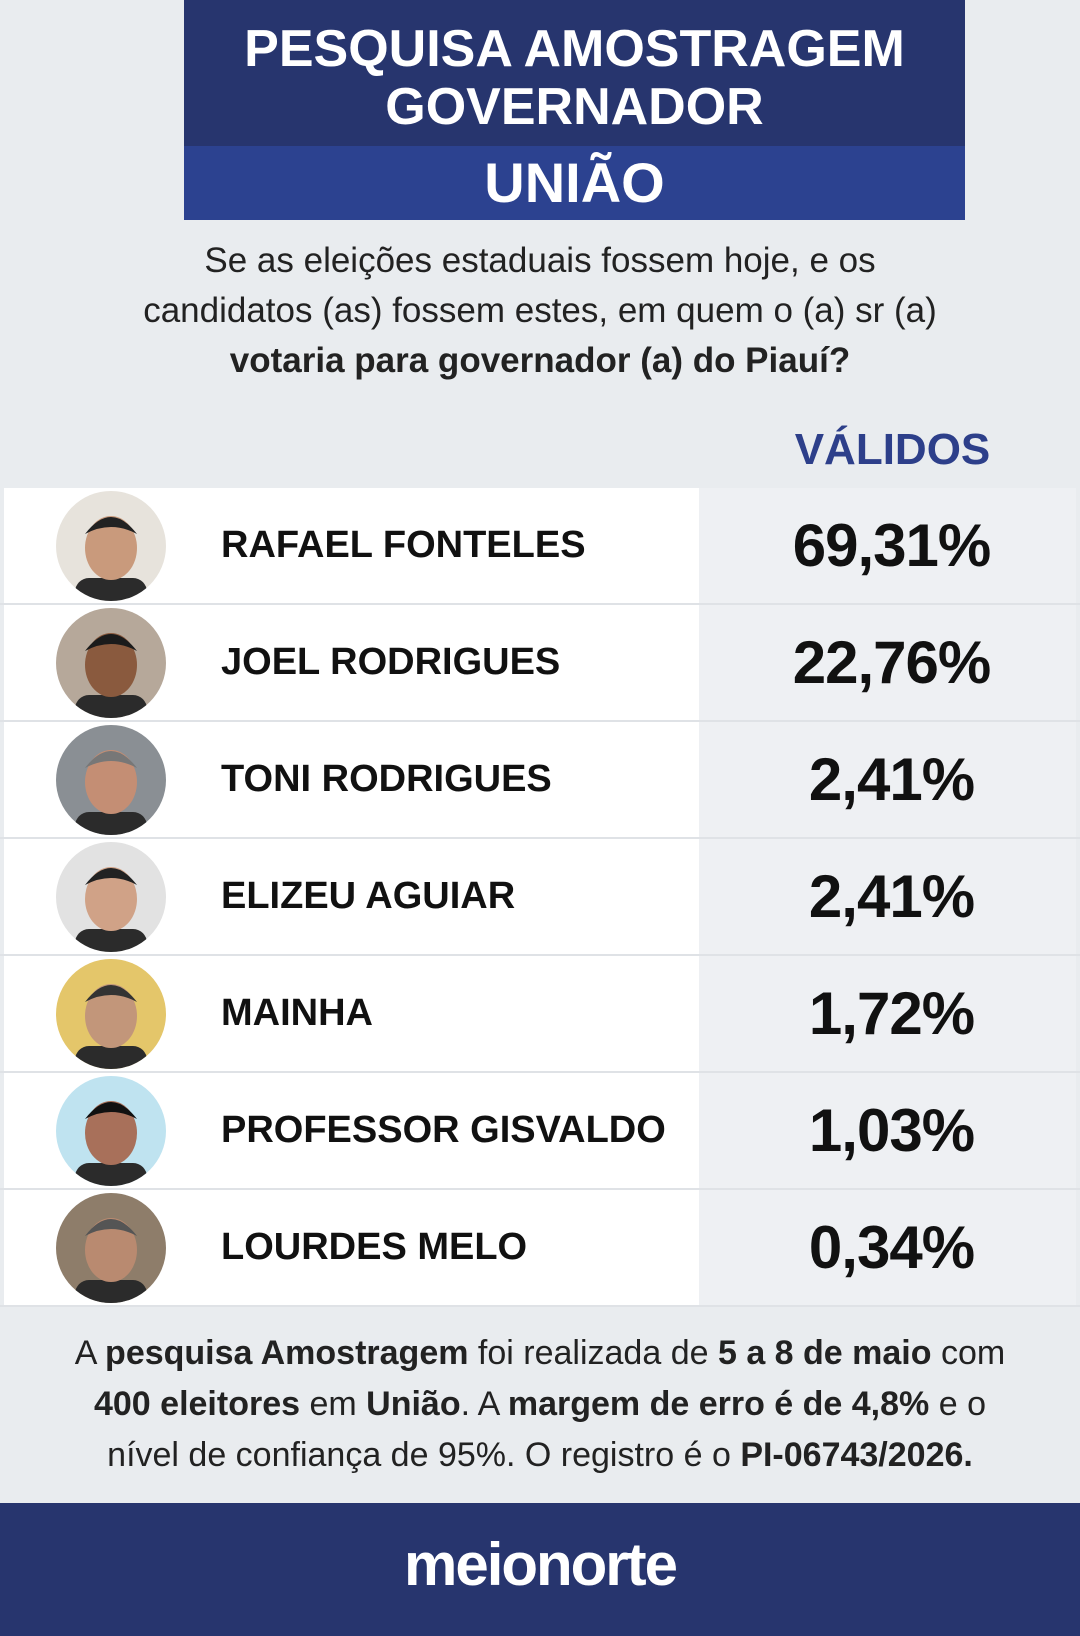 This screenshot has width=1080, height=1636. I want to click on result-row: MAINHA 1,72%, so click(540, 1014).